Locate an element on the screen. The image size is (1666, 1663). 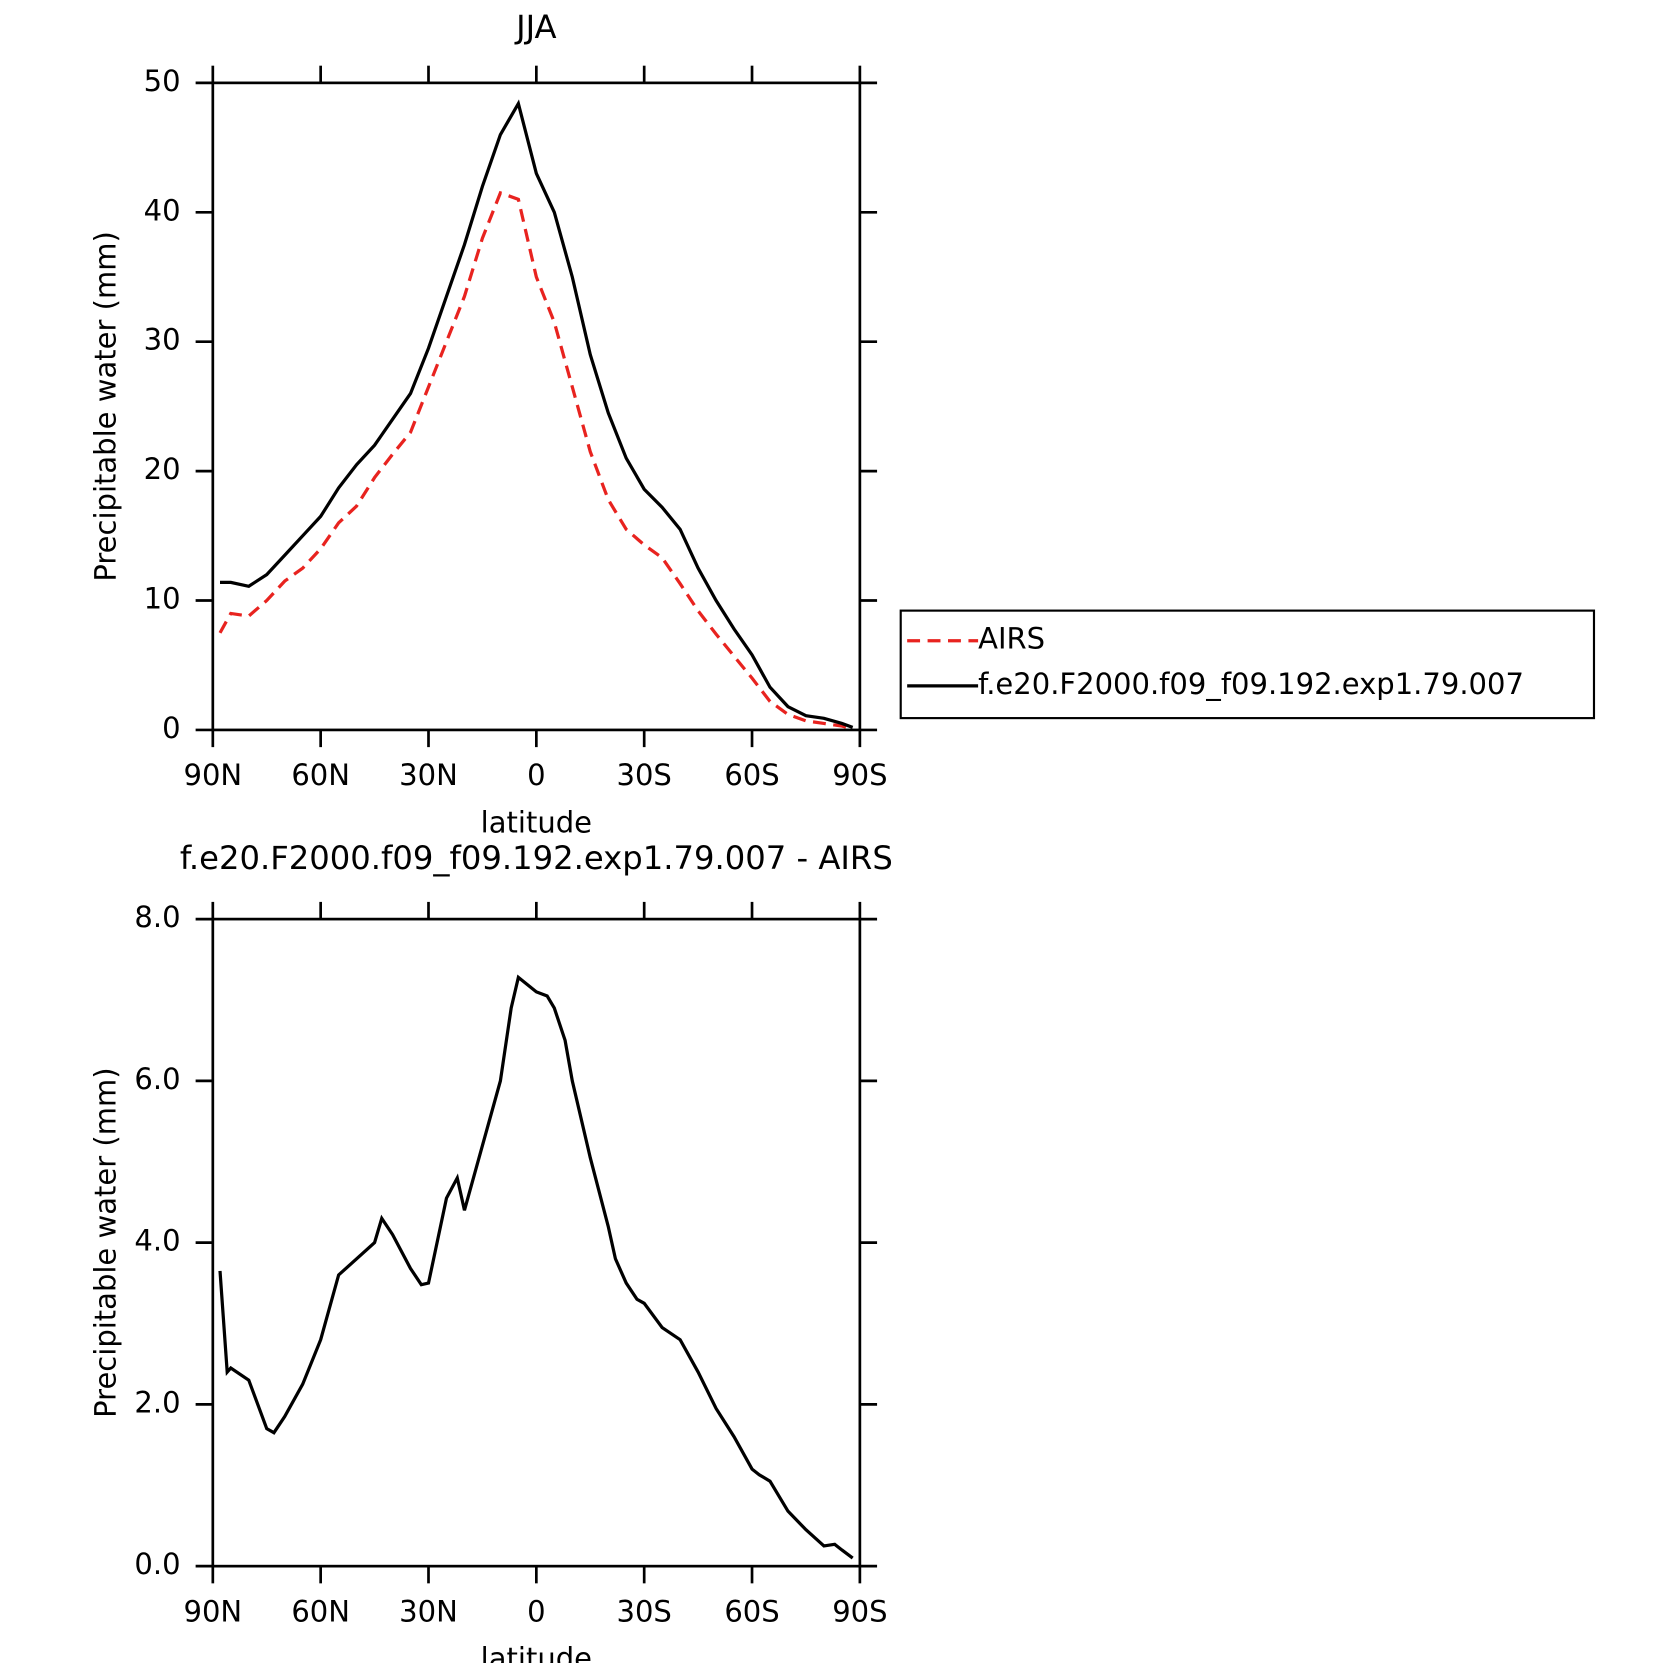
y-tick-label: 20 is located at coordinates (162, 469).